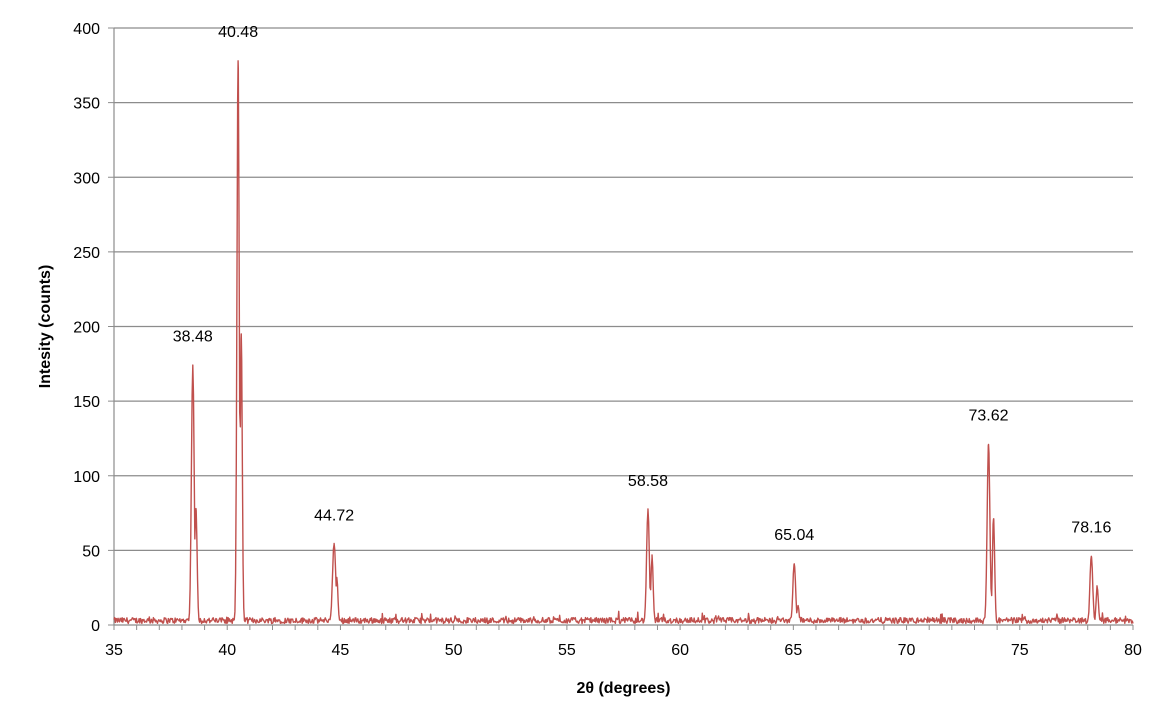  I want to click on y-tick-label: 400, so click(86, 29).